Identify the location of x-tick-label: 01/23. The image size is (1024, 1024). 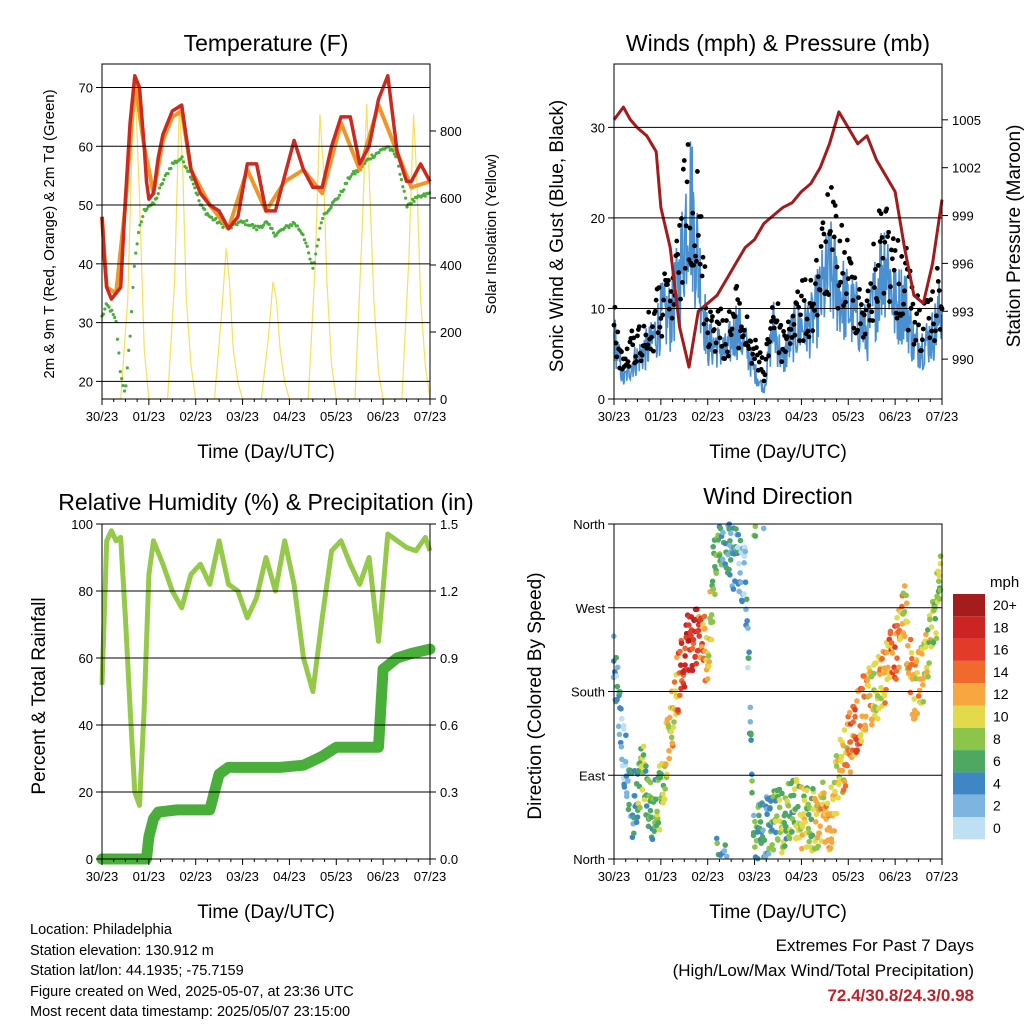
(661, 416).